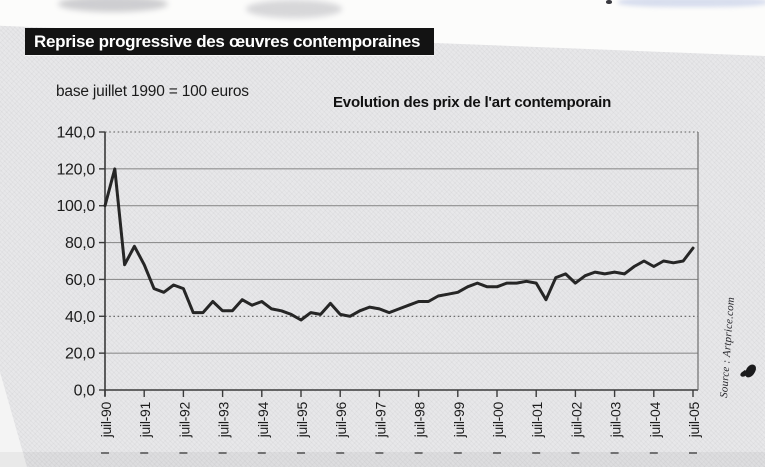  Describe the element at coordinates (184, 420) in the screenshot. I see `x-tick-label: juil-92` at that location.